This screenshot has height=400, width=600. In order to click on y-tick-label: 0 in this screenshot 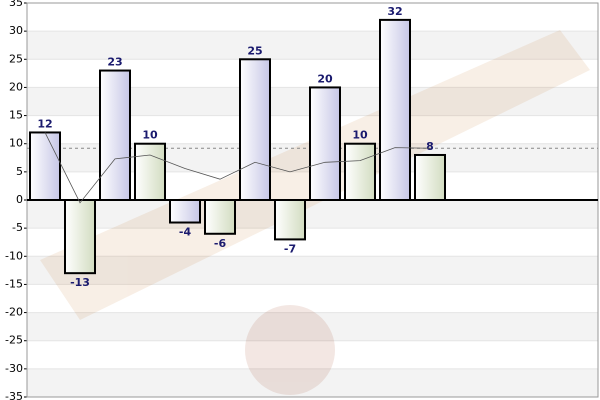, I will do `click(19, 199)`.